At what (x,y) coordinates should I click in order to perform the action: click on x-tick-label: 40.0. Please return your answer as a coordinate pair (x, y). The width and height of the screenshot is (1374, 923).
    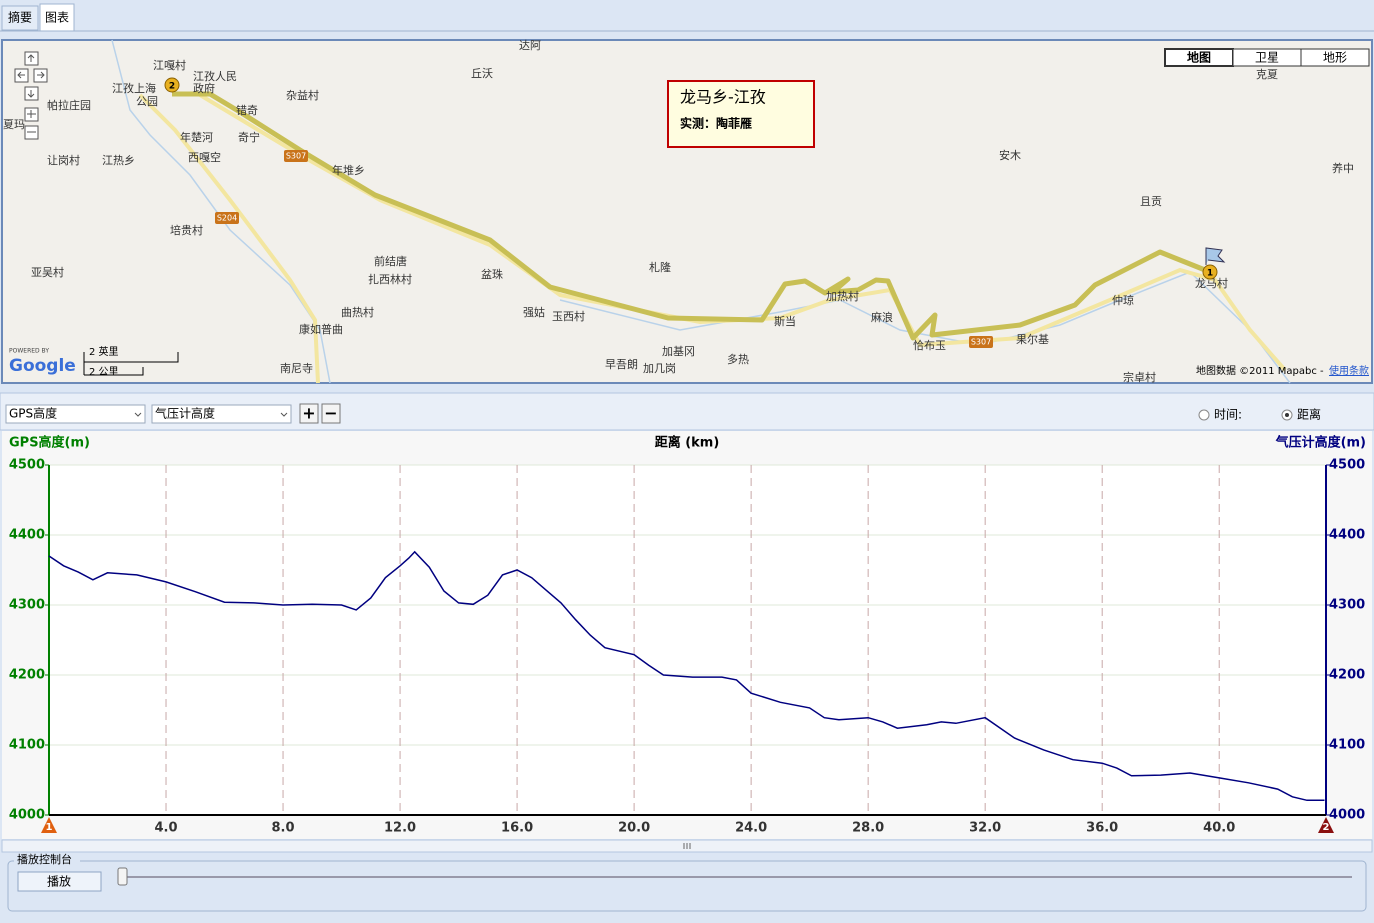
    Looking at the image, I should click on (1219, 828).